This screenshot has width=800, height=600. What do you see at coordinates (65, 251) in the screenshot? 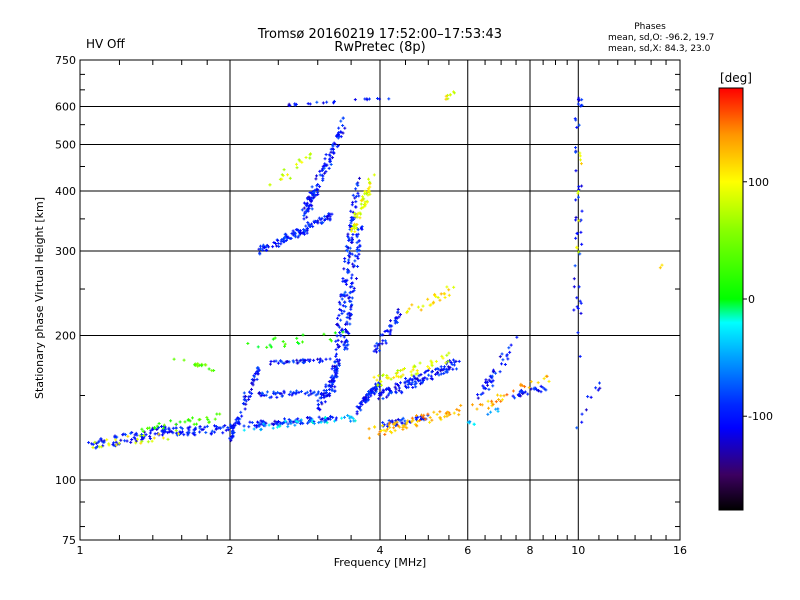
I see `y-tick-label: 300` at bounding box center [65, 251].